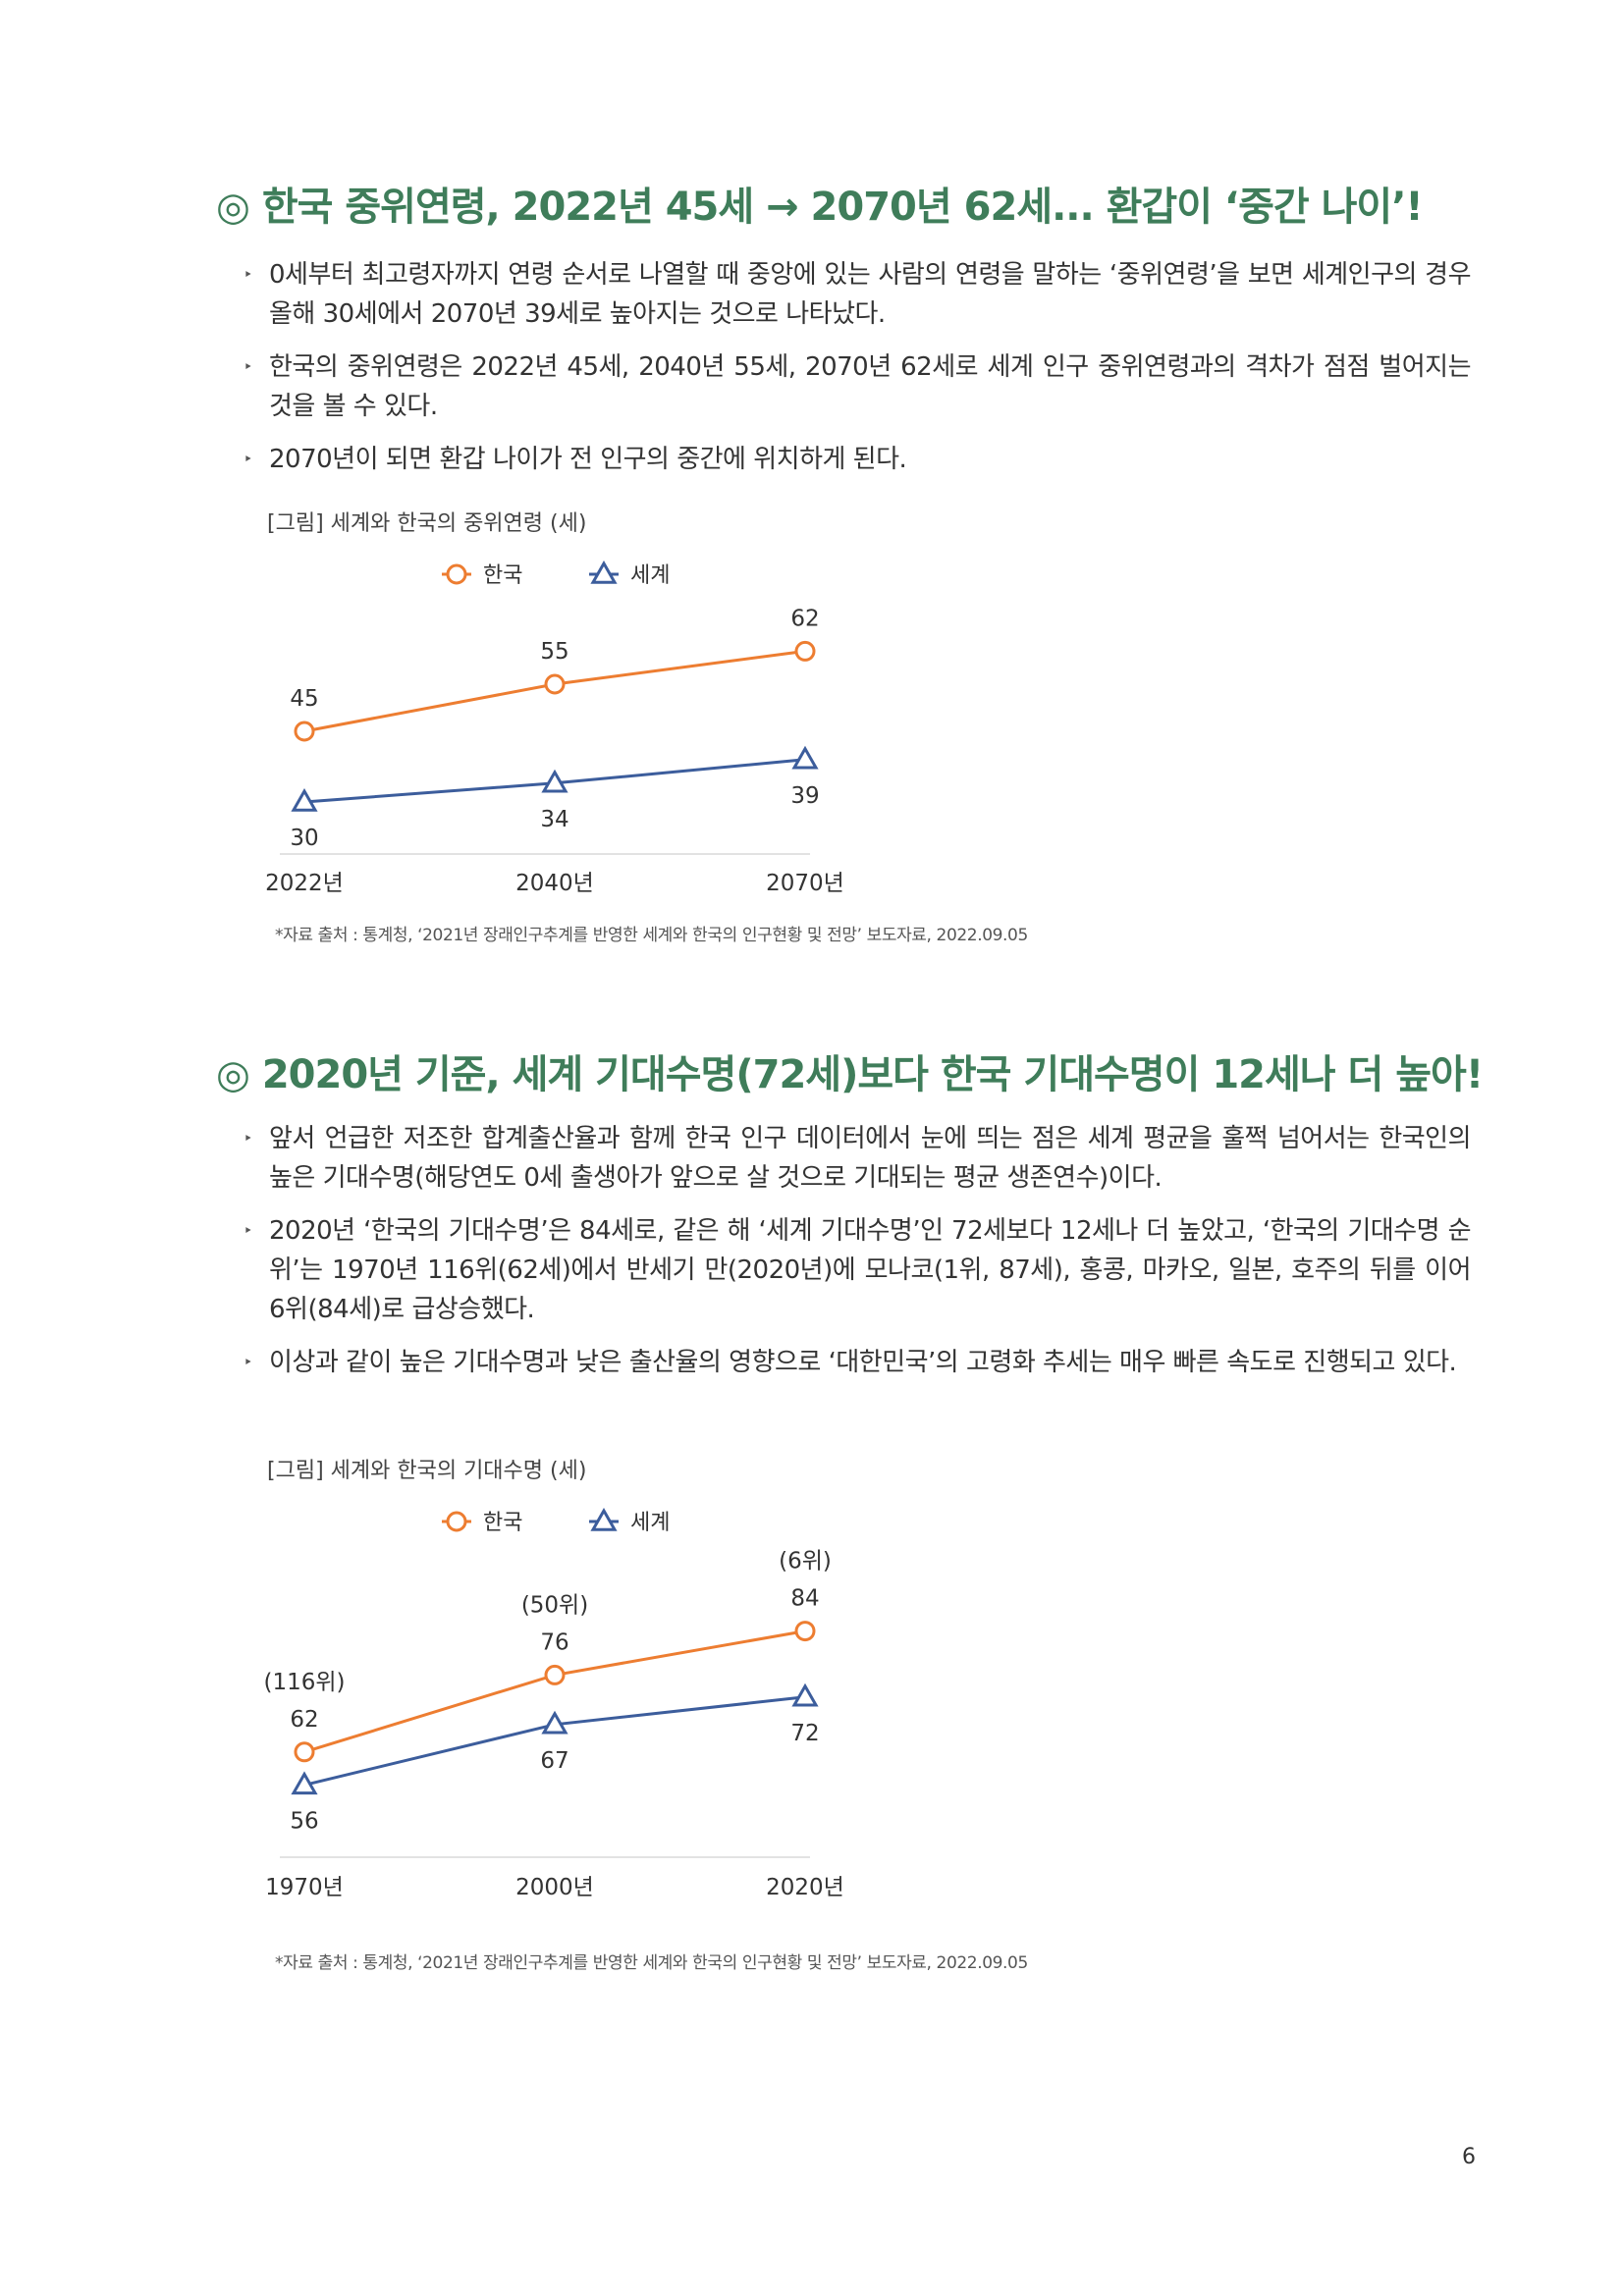 This screenshot has width=1623, height=2296. What do you see at coordinates (588, 459) in the screenshot?
I see `bullet-text: 2070년이 되면 환갑 나이가 전 인구의 중간에 위치하게 된다.` at bounding box center [588, 459].